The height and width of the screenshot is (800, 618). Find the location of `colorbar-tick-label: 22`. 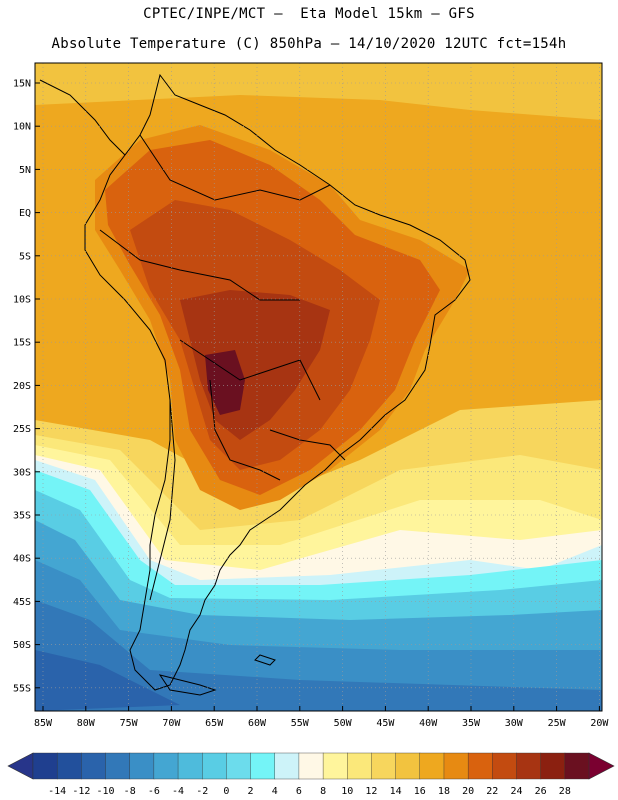

colorbar-tick-label: 22 is located at coordinates (492, 791).